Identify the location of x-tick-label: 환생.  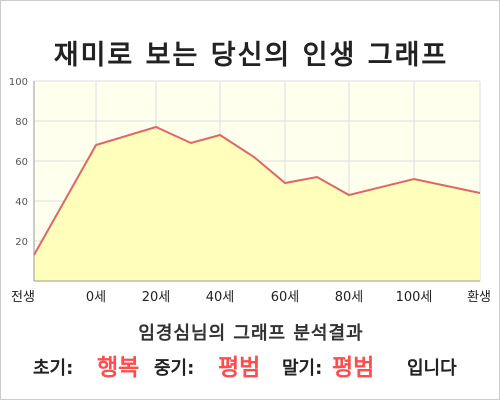
(479, 297).